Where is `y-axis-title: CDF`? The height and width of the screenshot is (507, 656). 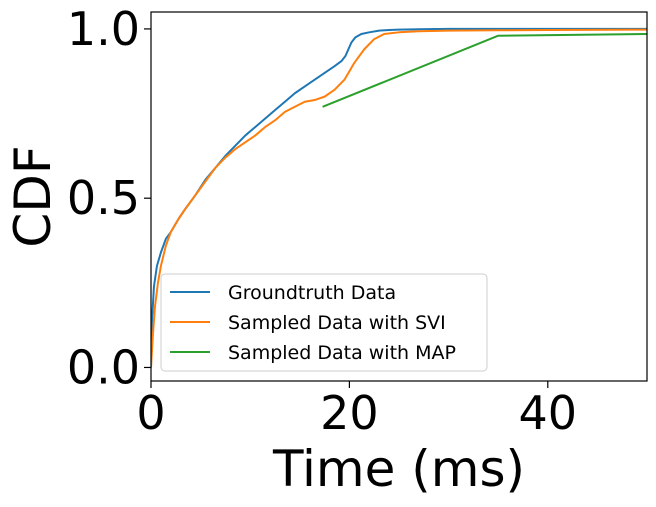
y-axis-title: CDF is located at coordinates (33, 196).